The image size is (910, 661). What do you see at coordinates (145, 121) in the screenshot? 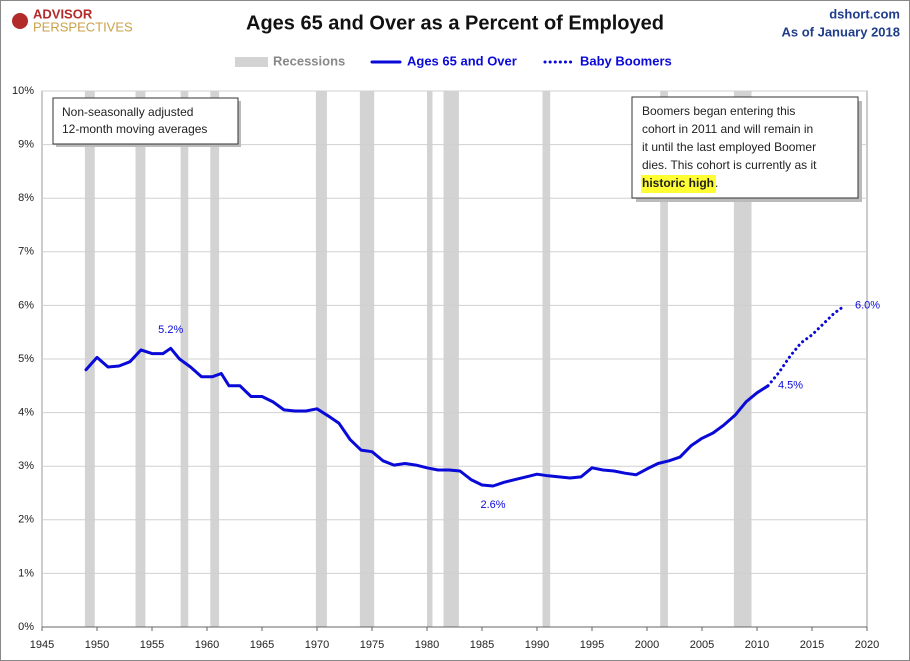
I see `note-box` at bounding box center [145, 121].